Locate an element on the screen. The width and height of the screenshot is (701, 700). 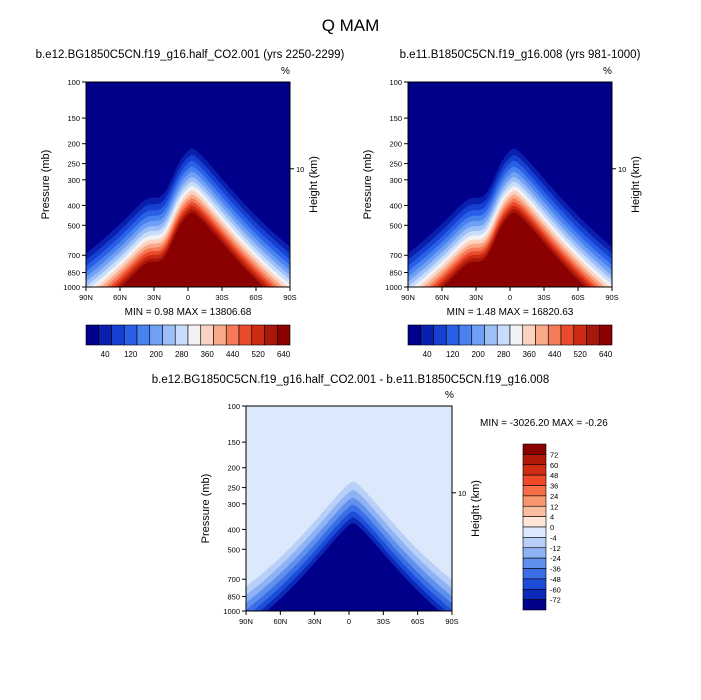
panel2-colorbar-label: 520 is located at coordinates (580, 354).